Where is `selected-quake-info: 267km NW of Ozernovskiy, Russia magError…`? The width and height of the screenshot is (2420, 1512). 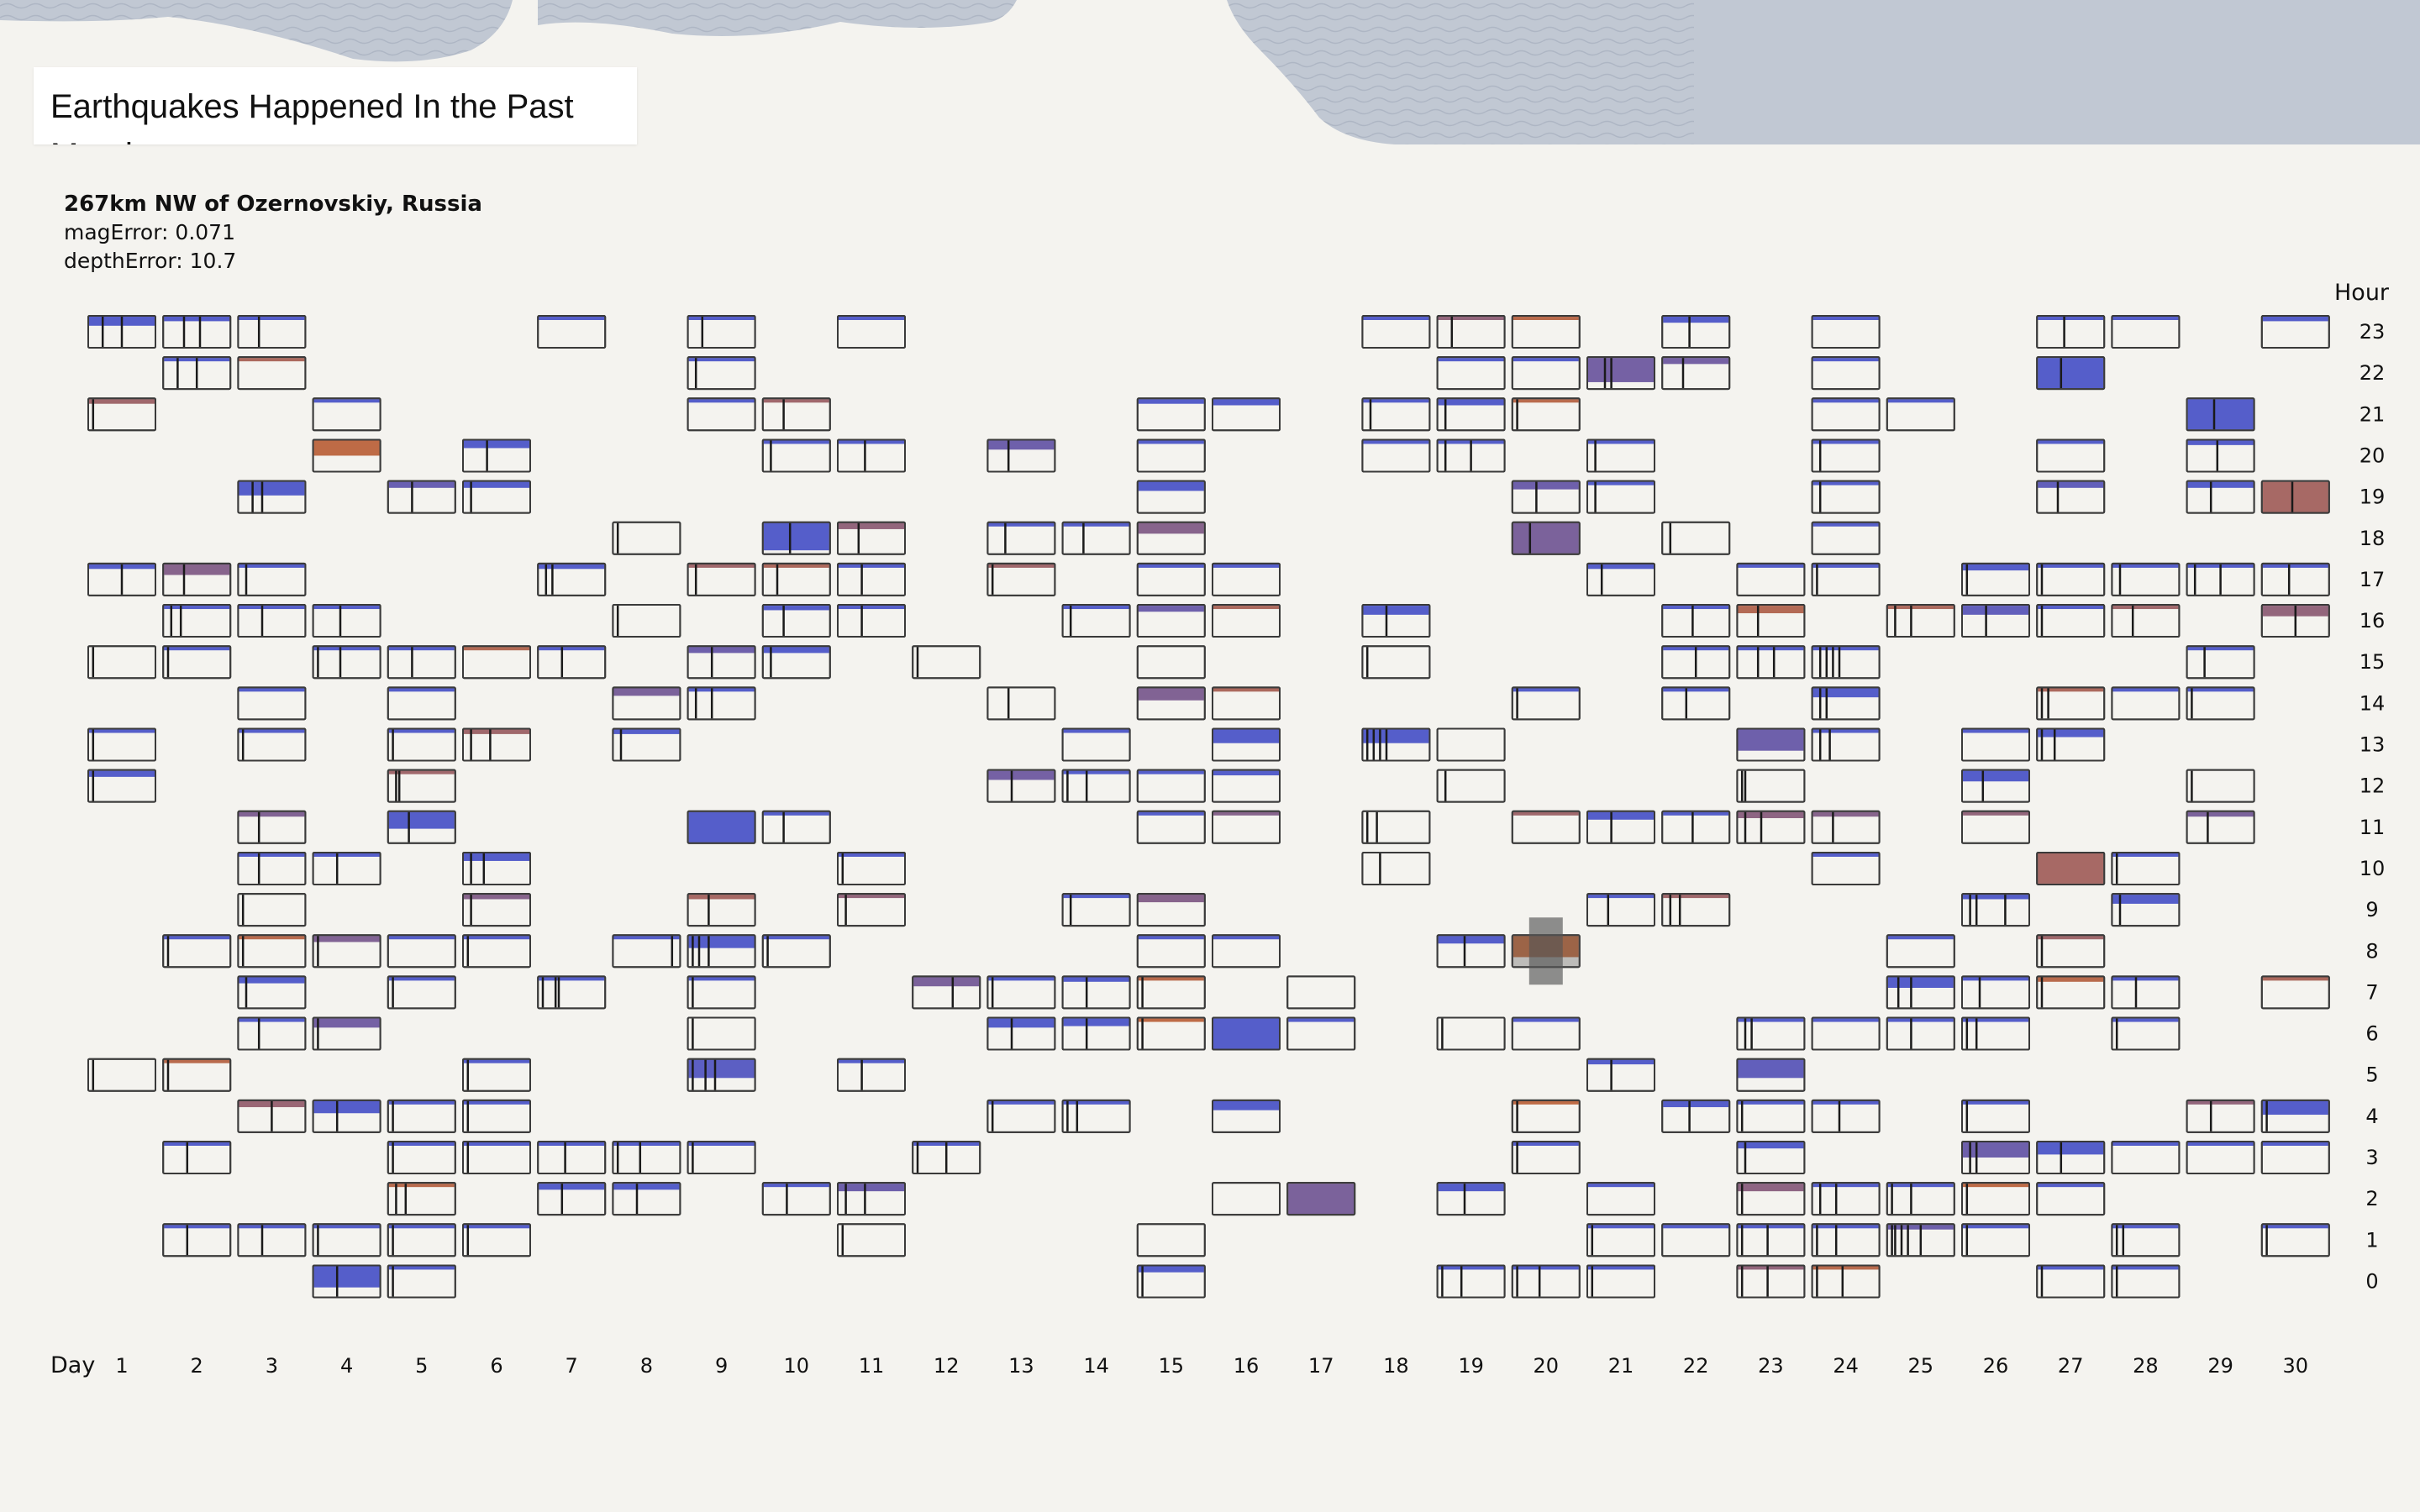
selected-quake-info: 267km NW of Ozernovskiy, Russia magError… is located at coordinates (273, 233).